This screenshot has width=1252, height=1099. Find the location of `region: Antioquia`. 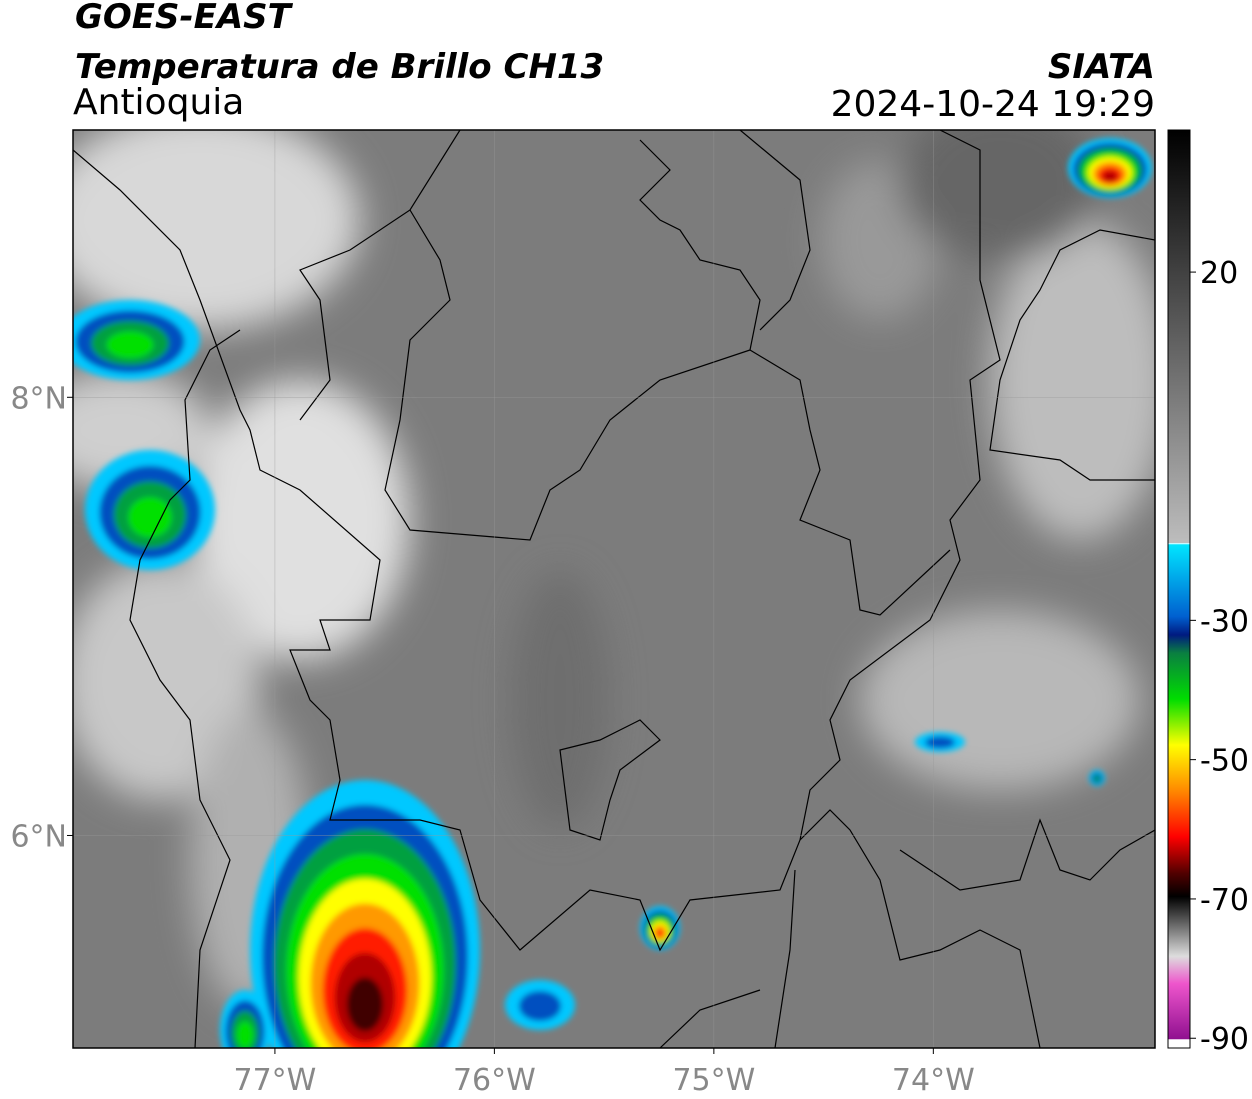

region: Antioquia is located at coordinates (158, 102).